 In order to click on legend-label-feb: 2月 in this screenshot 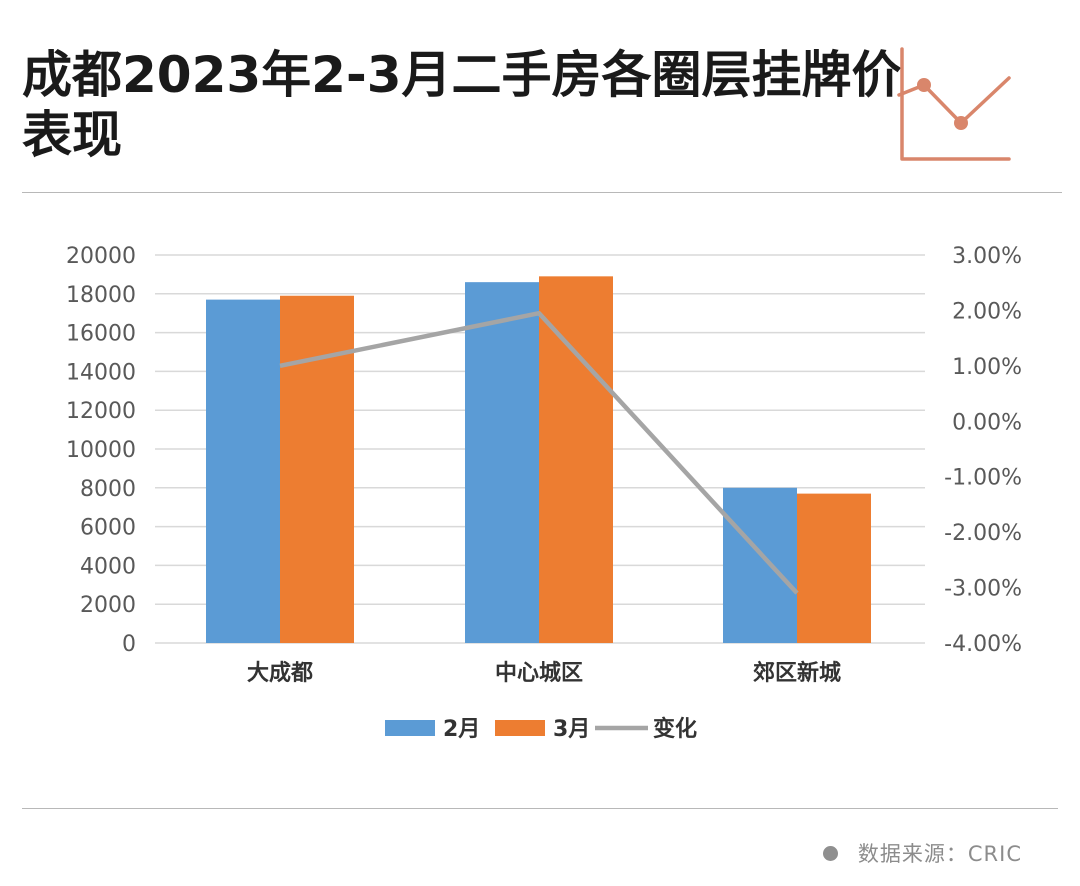, I will do `click(461, 729)`.